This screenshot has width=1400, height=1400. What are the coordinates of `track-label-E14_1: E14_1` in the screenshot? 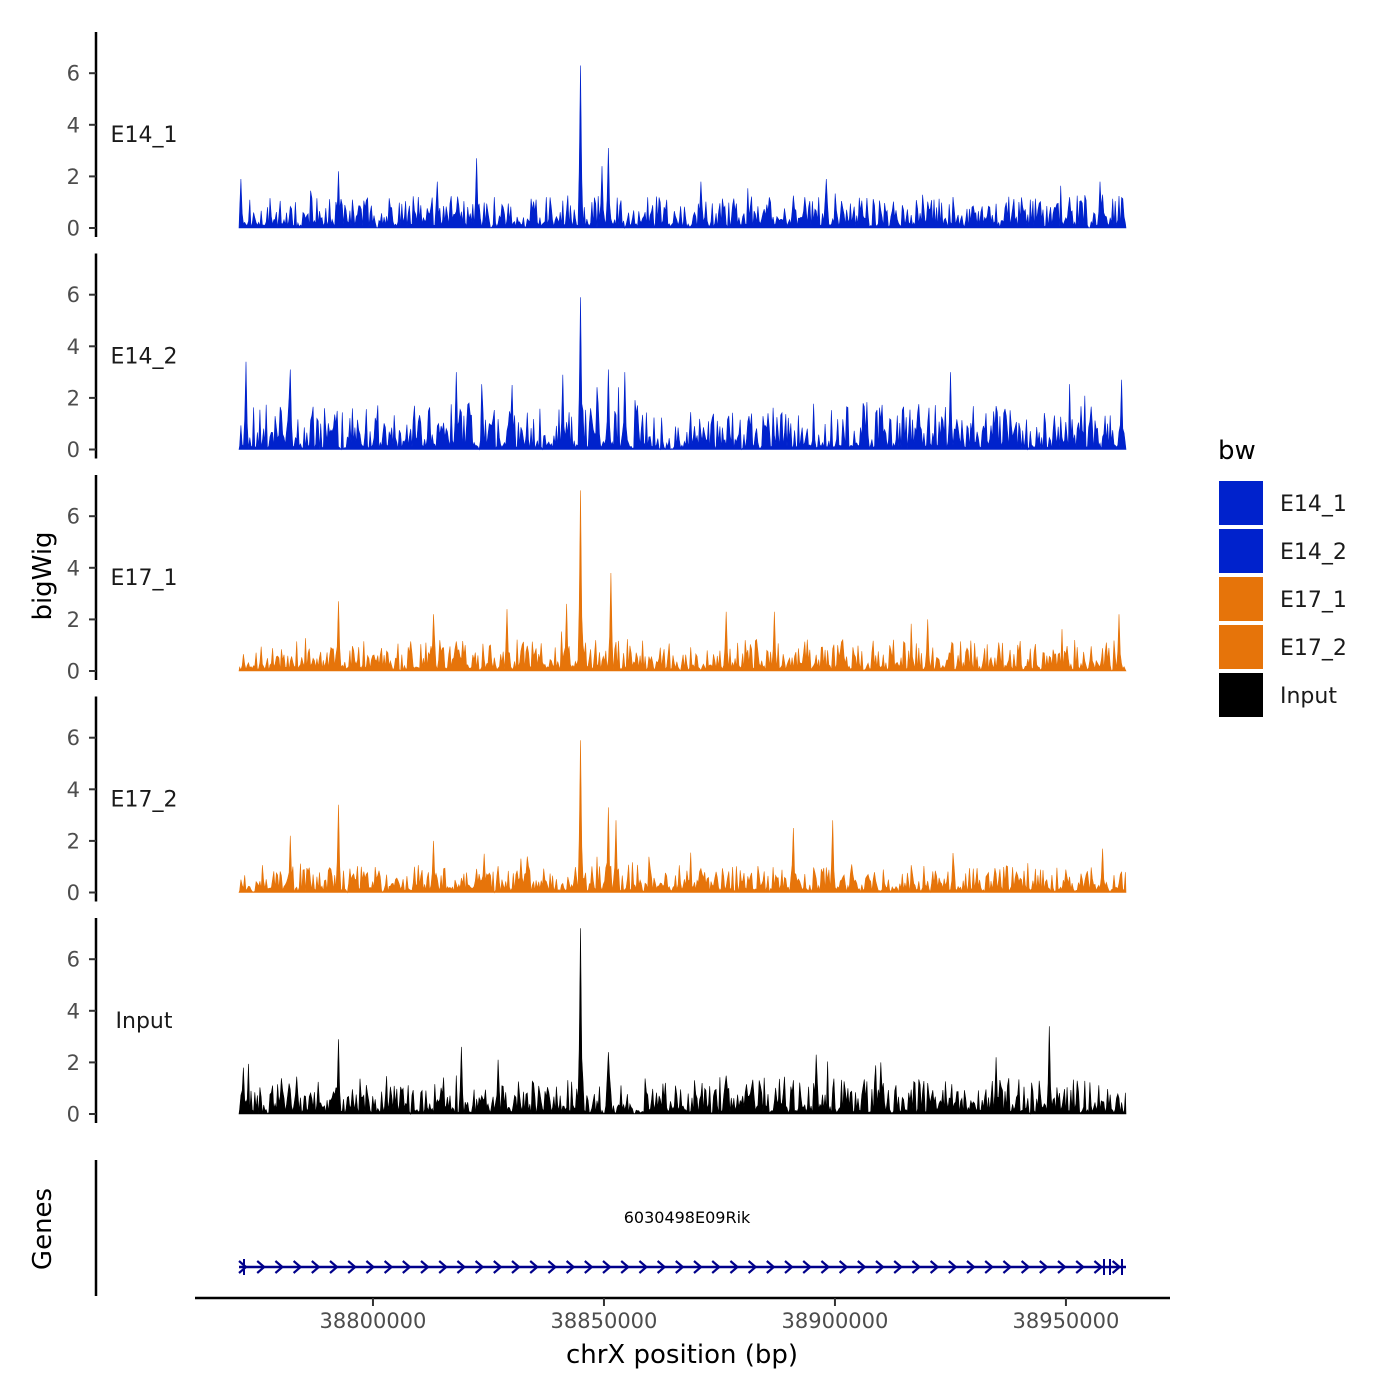 It's located at (144, 135).